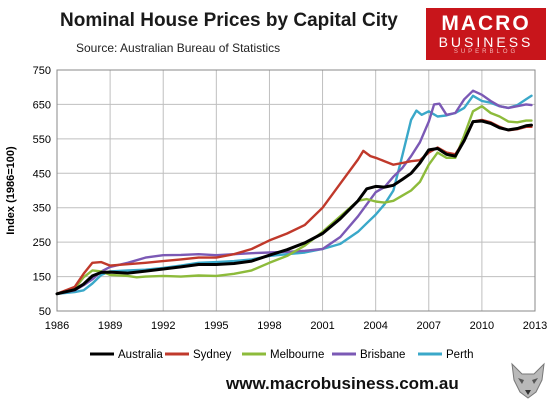 This screenshot has width=557, height=403. What do you see at coordinates (460, 355) in the screenshot?
I see `legend-label-perth: Perth` at bounding box center [460, 355].